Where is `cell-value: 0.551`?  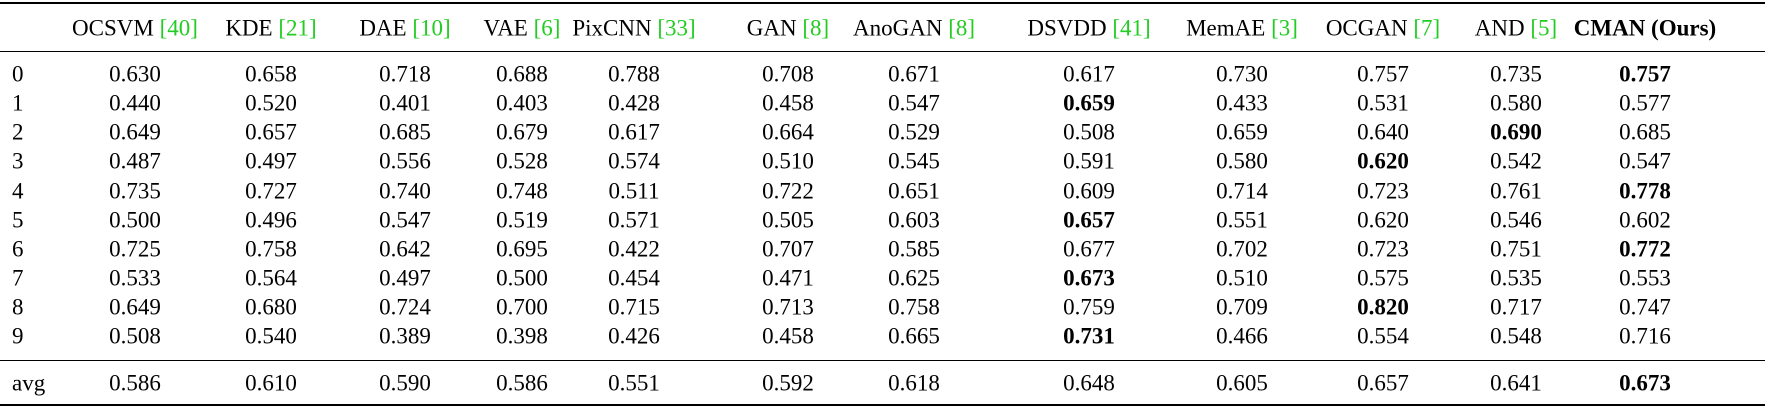 cell-value: 0.551 is located at coordinates (634, 383).